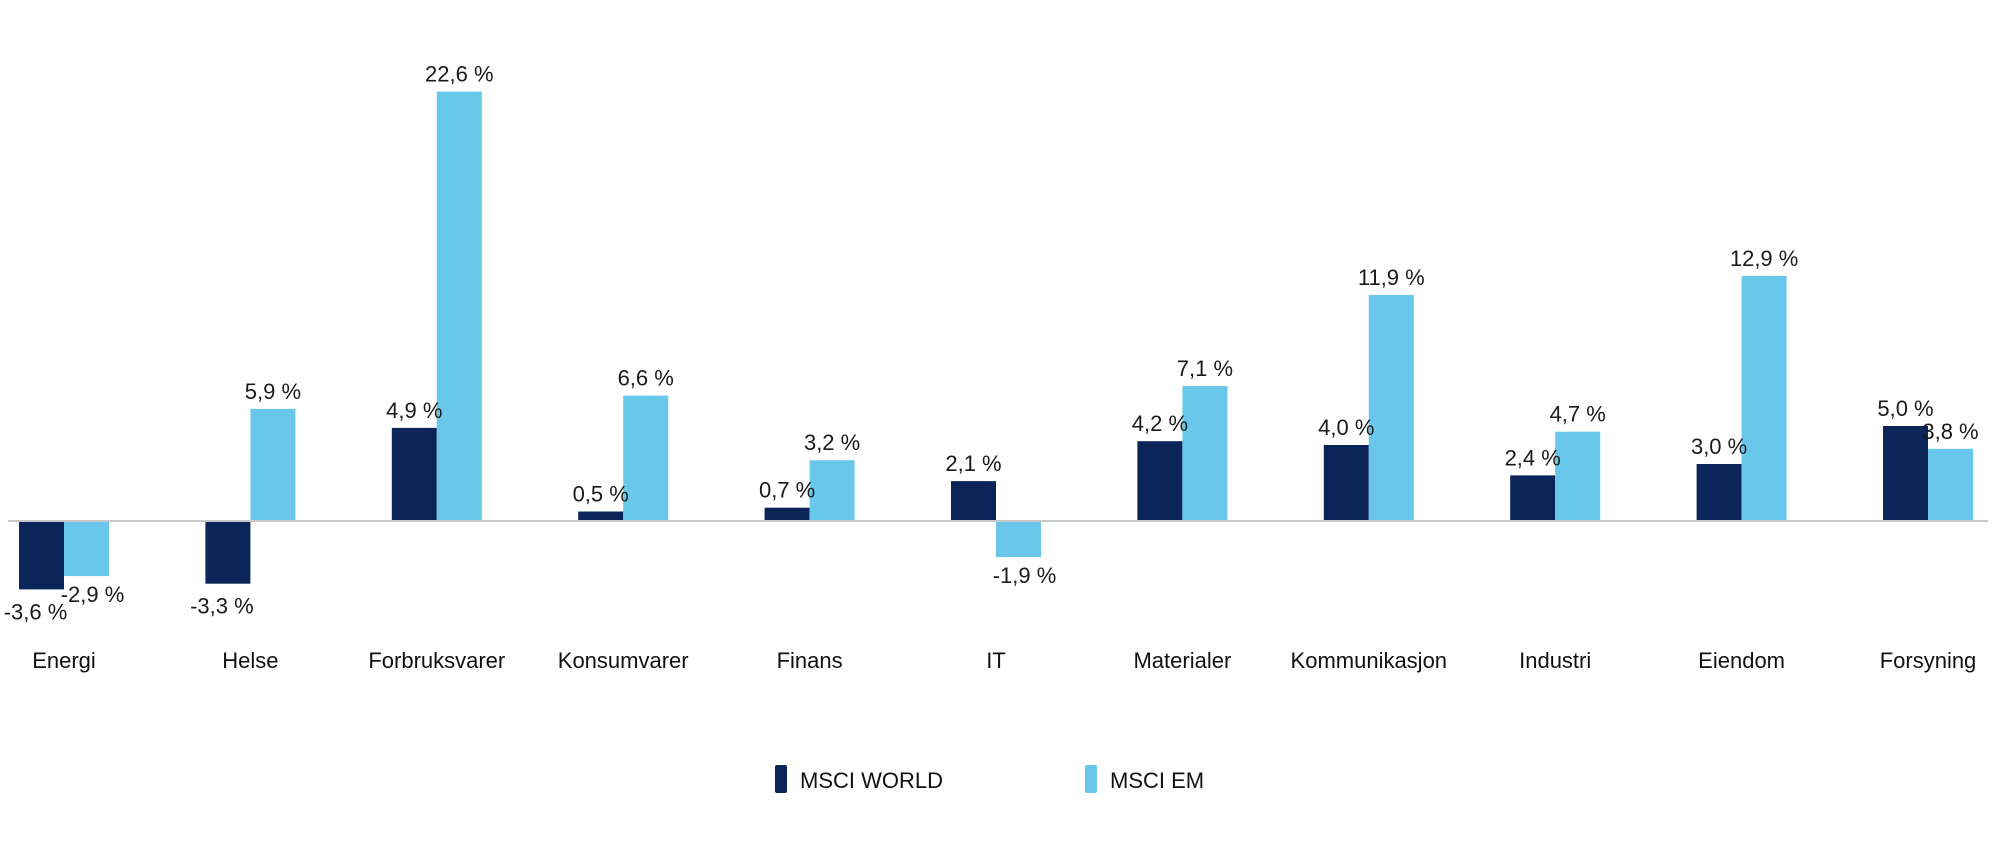 The image size is (2008, 862). Describe the element at coordinates (1905, 473) in the screenshot. I see `bar-msci-world-forsyning` at that location.